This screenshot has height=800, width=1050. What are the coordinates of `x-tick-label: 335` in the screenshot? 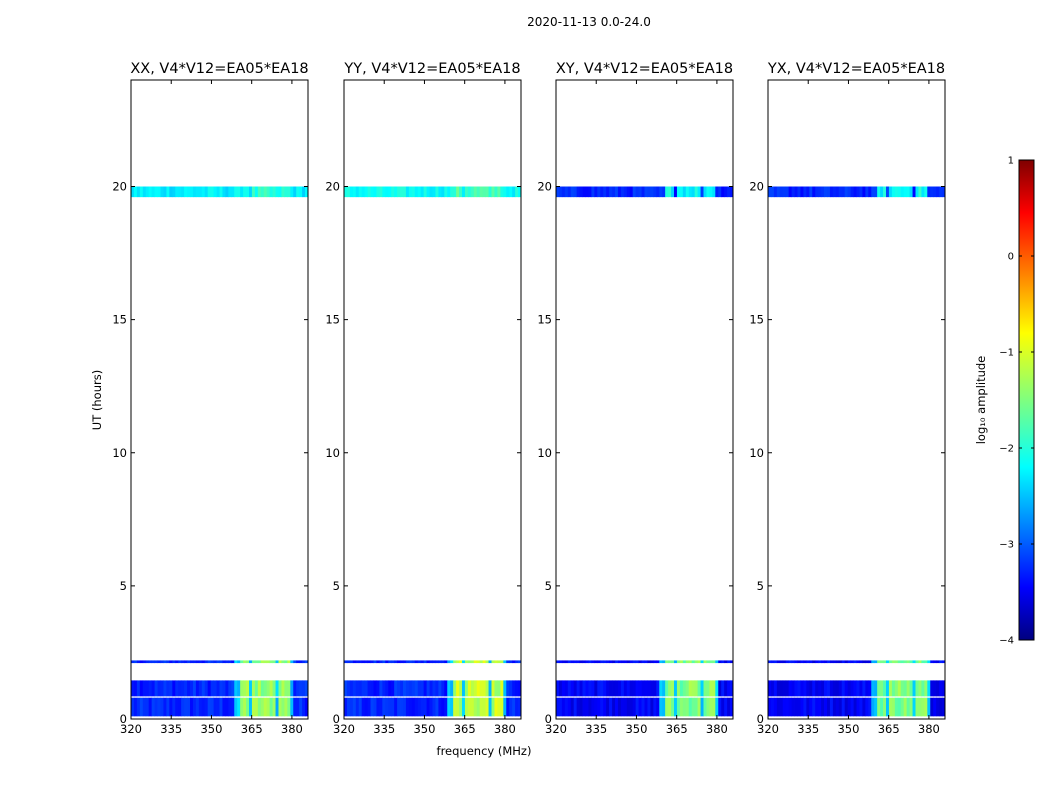 It's located at (384, 729).